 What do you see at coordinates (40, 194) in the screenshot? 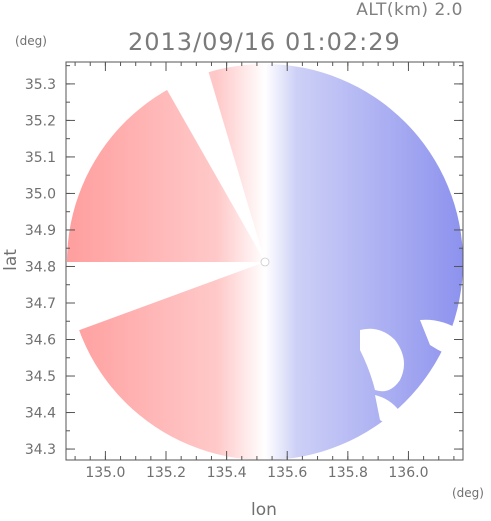
I see `y-tick-label: 35.0` at bounding box center [40, 194].